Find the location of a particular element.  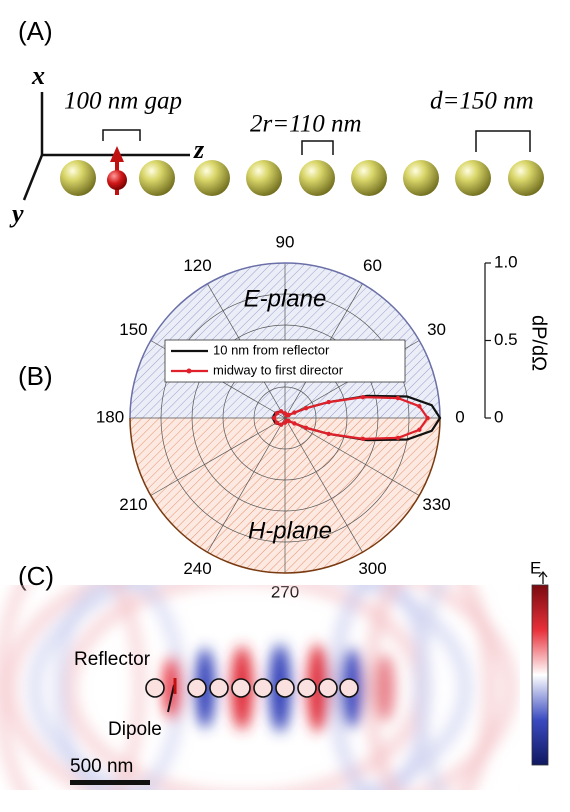

theta-tick-label: 90 is located at coordinates (285, 241).